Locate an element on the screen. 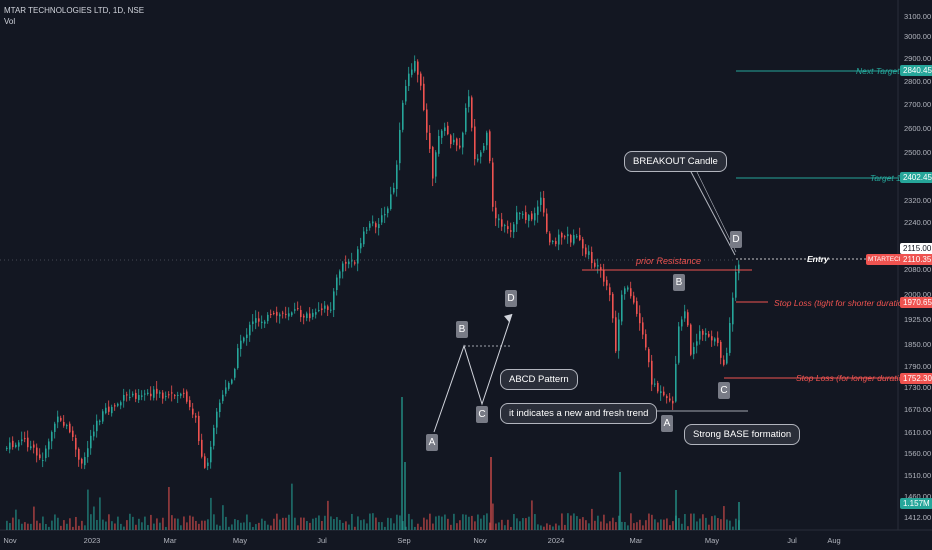 Image resolution: width=932 pixels, height=550 pixels. price-tick-label: 3100.00 is located at coordinates (917, 16).